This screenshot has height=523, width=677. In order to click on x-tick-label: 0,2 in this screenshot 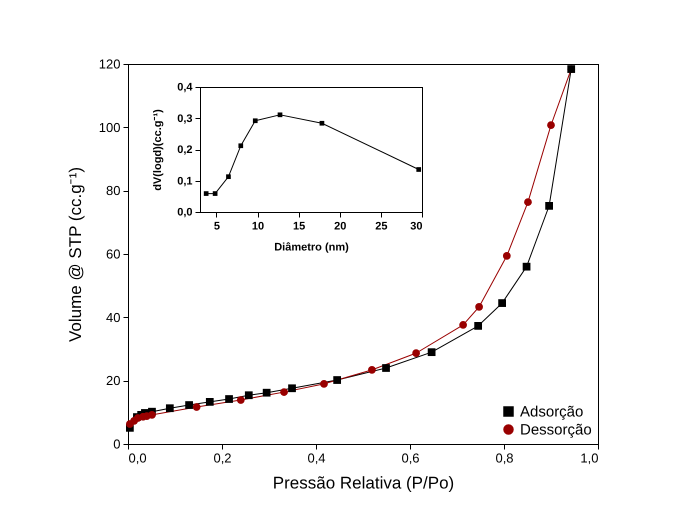, I will do `click(222, 458)`.